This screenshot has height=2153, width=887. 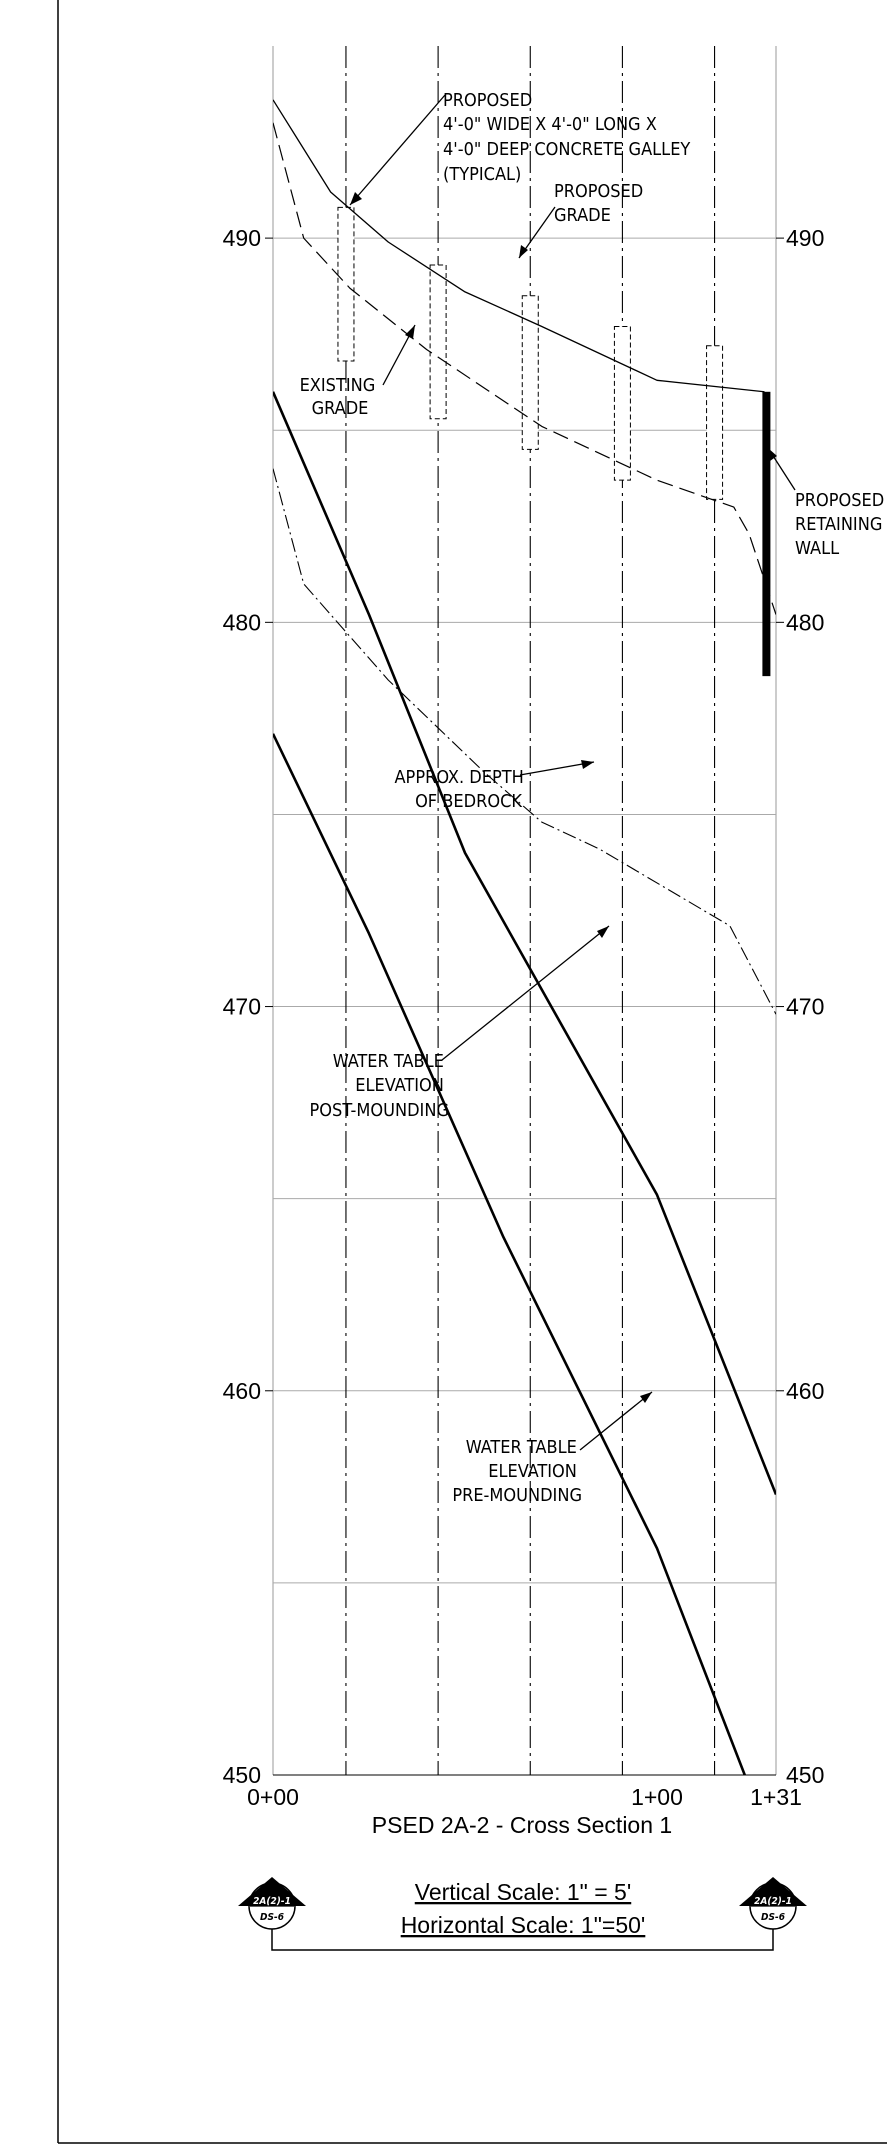 I want to click on y-tick-right-490: 490, so click(x=805, y=238).